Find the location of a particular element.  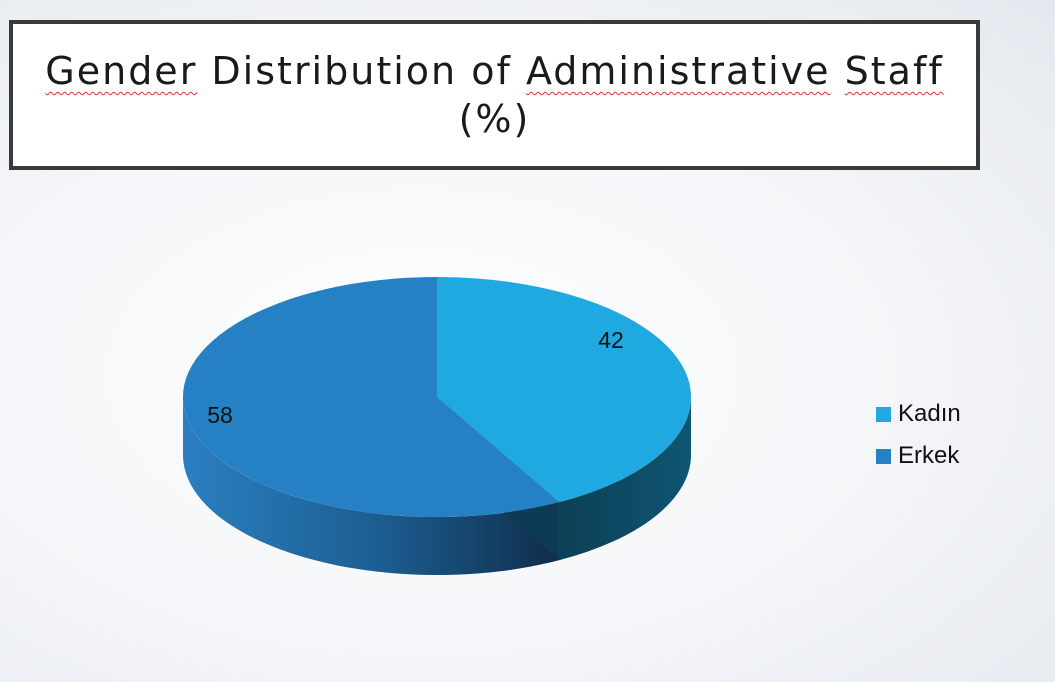

title-word-2: Distribution is located at coordinates (334, 71).